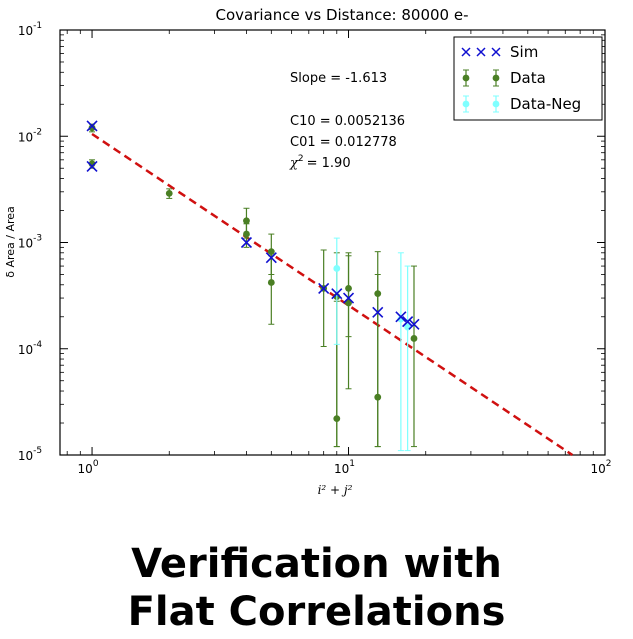  What do you see at coordinates (337, 268) in the screenshot?
I see `data-neg-point` at bounding box center [337, 268].